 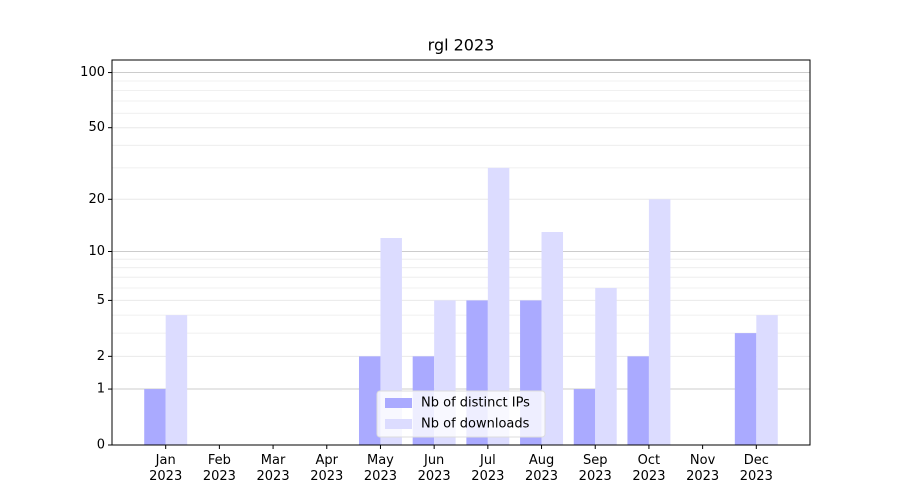 I want to click on y-tick-label: 50, so click(x=96, y=127).